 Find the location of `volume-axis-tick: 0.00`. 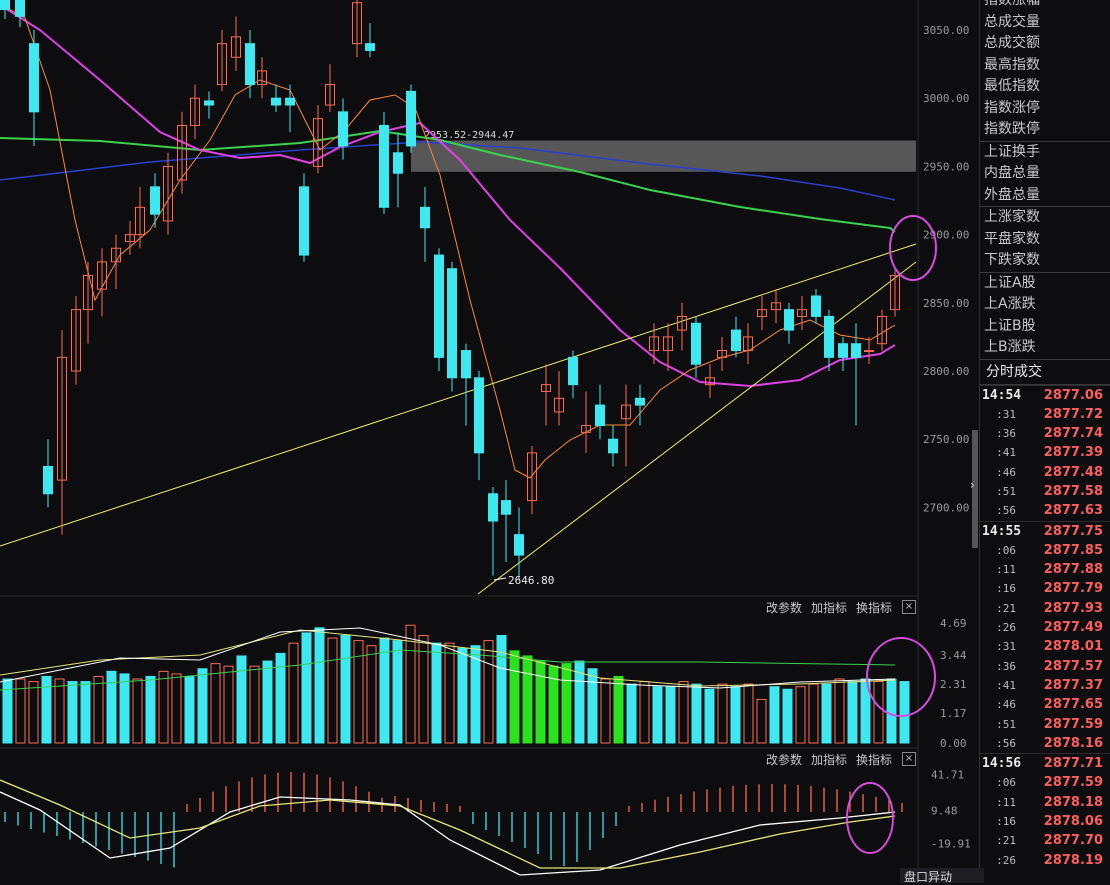

volume-axis-tick: 0.00 is located at coordinates (953, 743).